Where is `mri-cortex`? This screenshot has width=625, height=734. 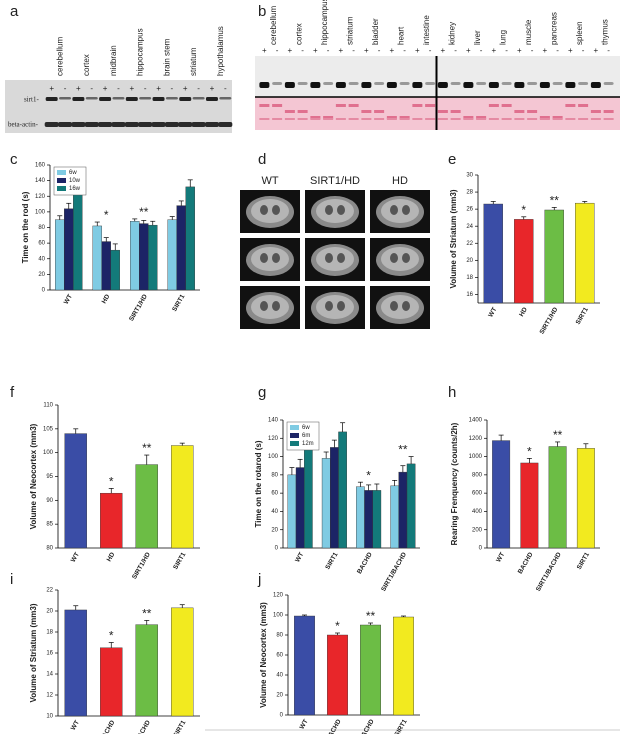 mri-cortex is located at coordinates (335, 307).